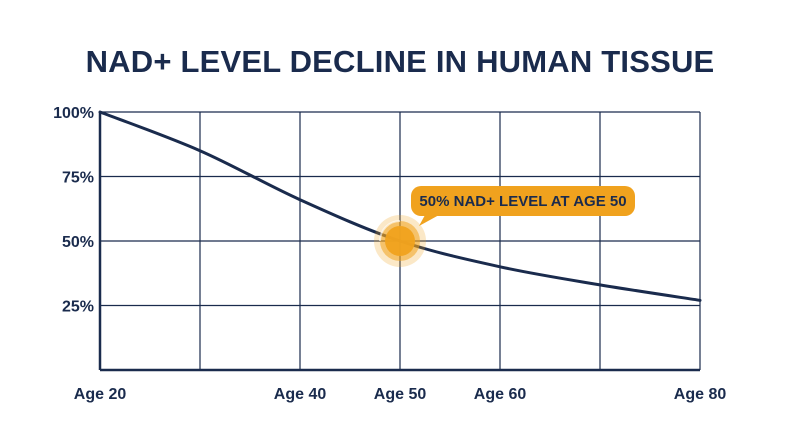 The width and height of the screenshot is (800, 447). What do you see at coordinates (78, 307) in the screenshot?
I see `y-tick-label: 25%` at bounding box center [78, 307].